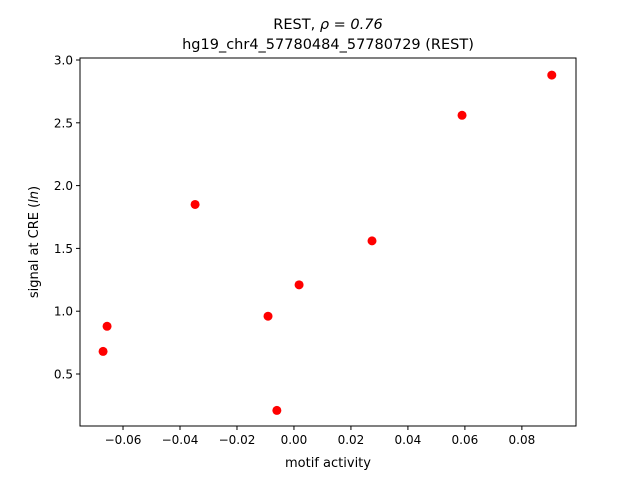 Image resolution: width=640 pixels, height=480 pixels. Describe the element at coordinates (465, 440) in the screenshot. I see `x-tick-label: 0.06` at that location.